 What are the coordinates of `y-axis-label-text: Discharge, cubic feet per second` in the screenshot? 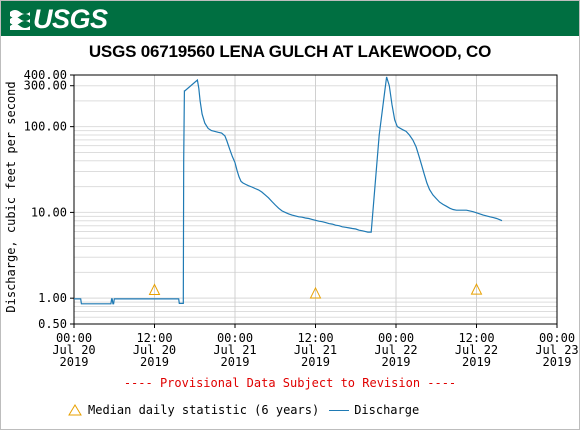 It's located at (11, 196).